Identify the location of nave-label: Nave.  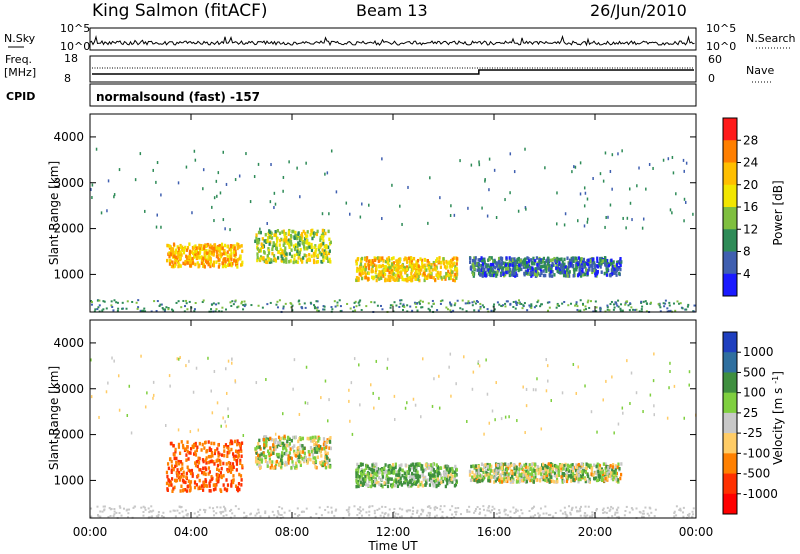
(760, 70).